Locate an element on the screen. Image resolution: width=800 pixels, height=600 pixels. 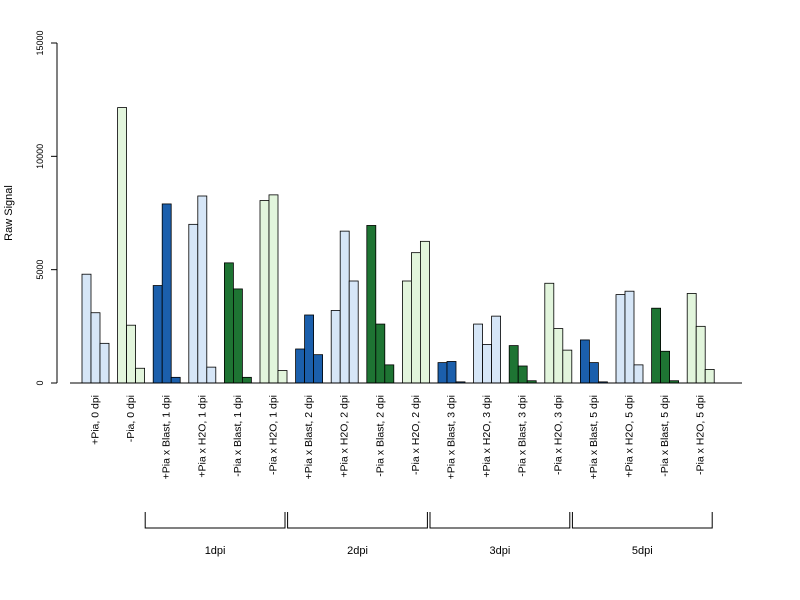
x-tick-label: +Pia x Blast, 1 dpi is located at coordinates (167, 437).